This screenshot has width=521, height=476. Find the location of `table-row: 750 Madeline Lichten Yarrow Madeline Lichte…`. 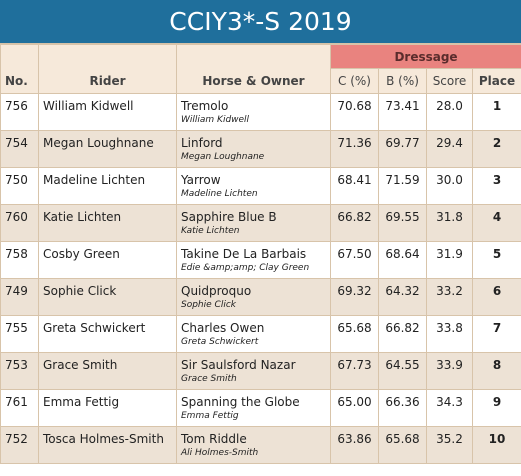

table-row: 750 Madeline Lichten Yarrow Madeline Lichte… is located at coordinates (260, 186).